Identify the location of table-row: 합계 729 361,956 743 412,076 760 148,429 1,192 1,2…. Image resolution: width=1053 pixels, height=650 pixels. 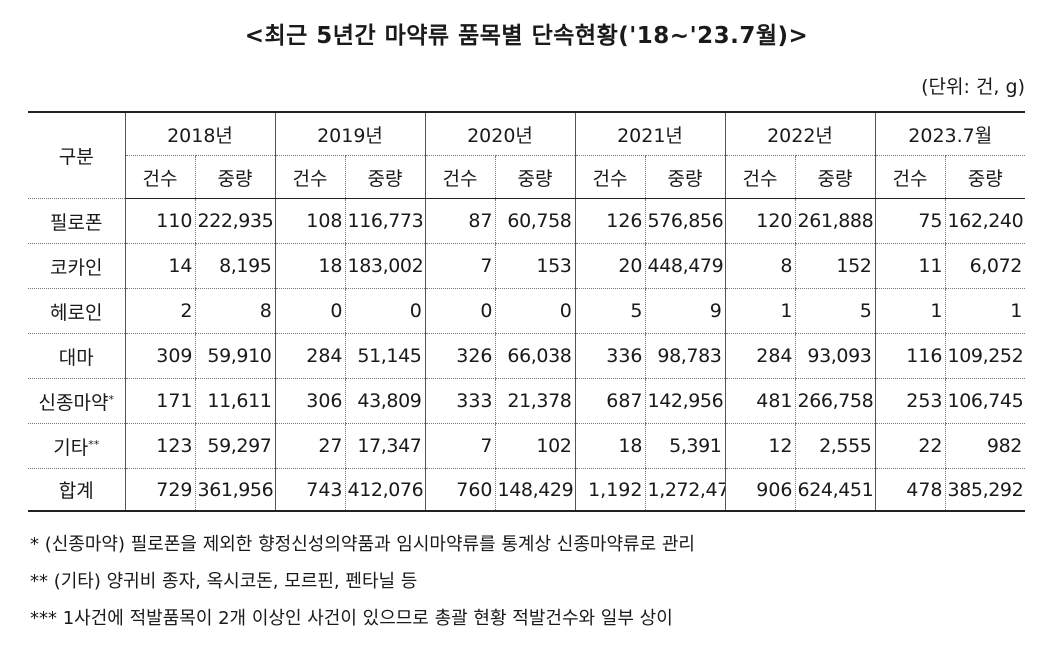
(526, 490).